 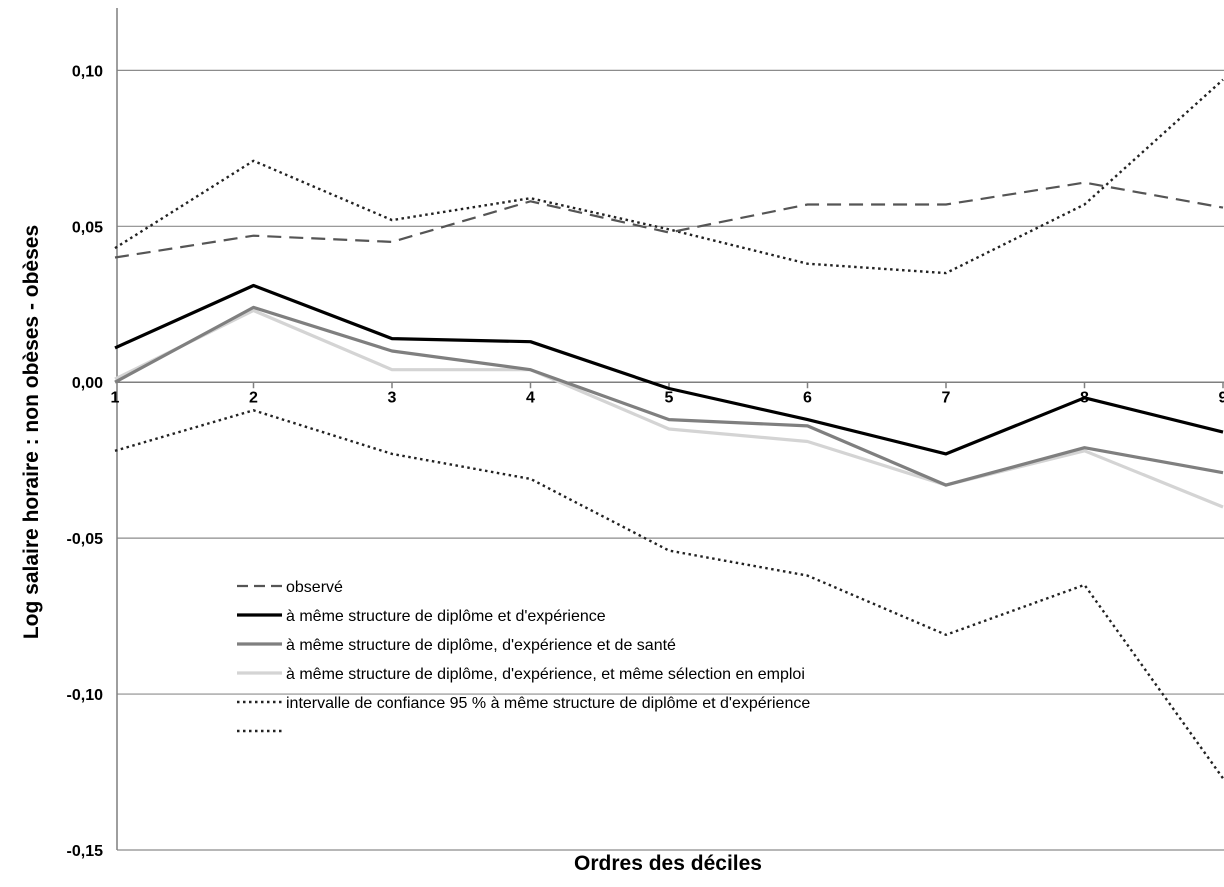 I want to click on x-tick-label: 3, so click(x=392, y=398).